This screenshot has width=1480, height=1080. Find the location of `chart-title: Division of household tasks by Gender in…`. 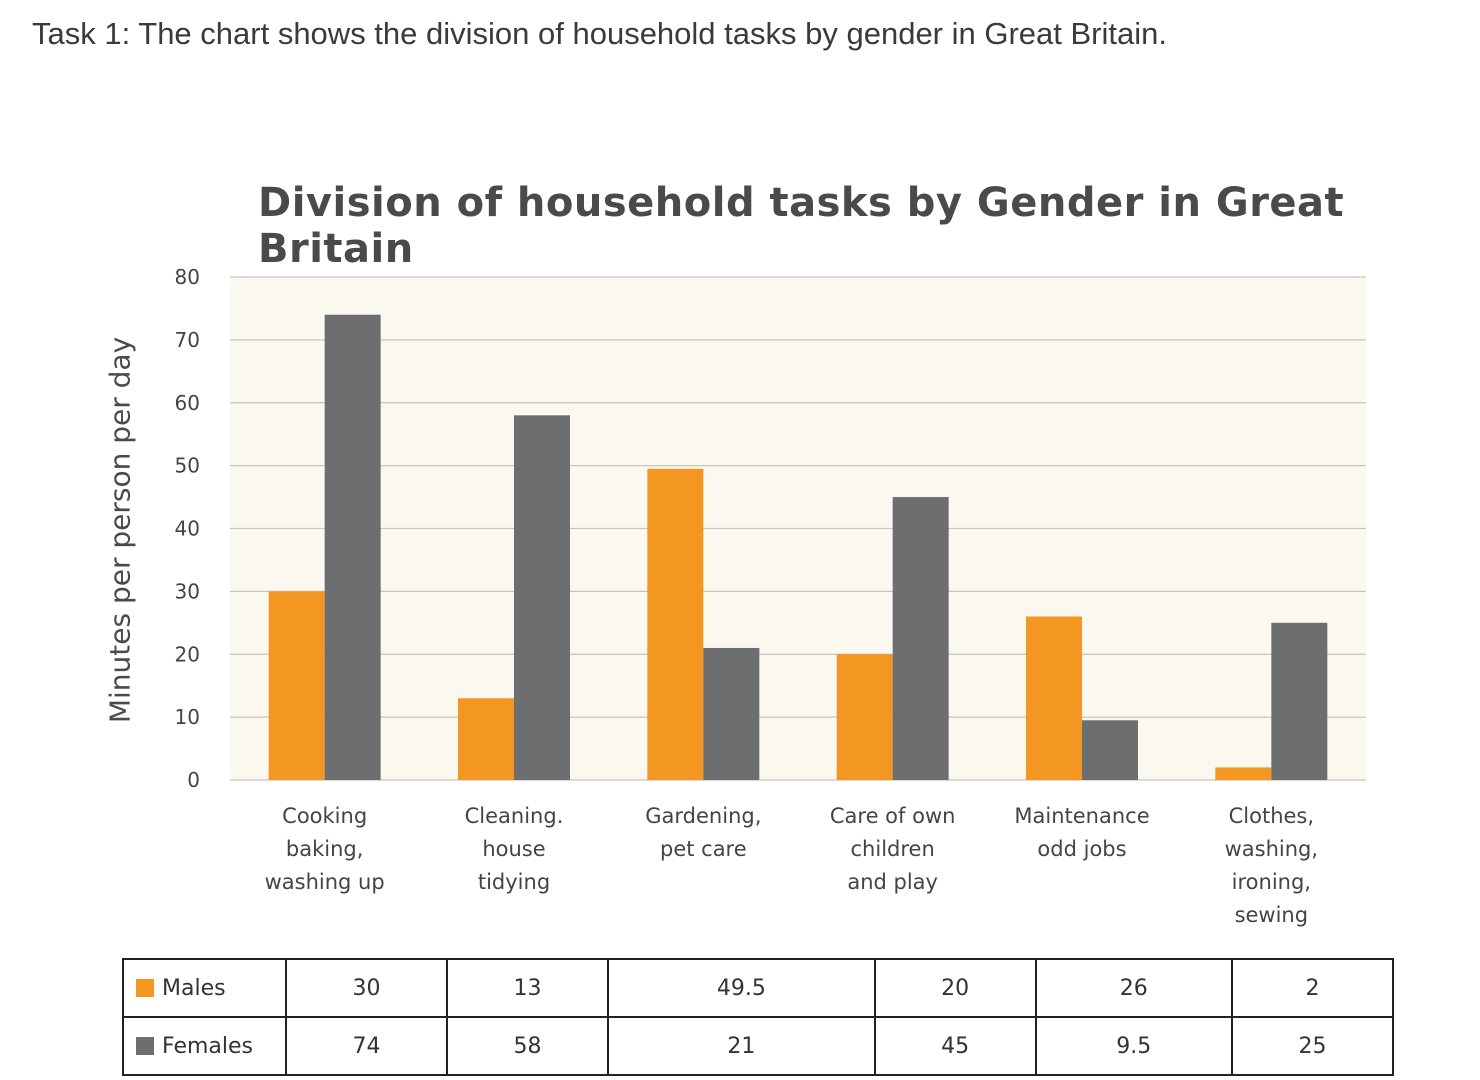

chart-title: Division of household tasks by Gender in… is located at coordinates (801, 226).